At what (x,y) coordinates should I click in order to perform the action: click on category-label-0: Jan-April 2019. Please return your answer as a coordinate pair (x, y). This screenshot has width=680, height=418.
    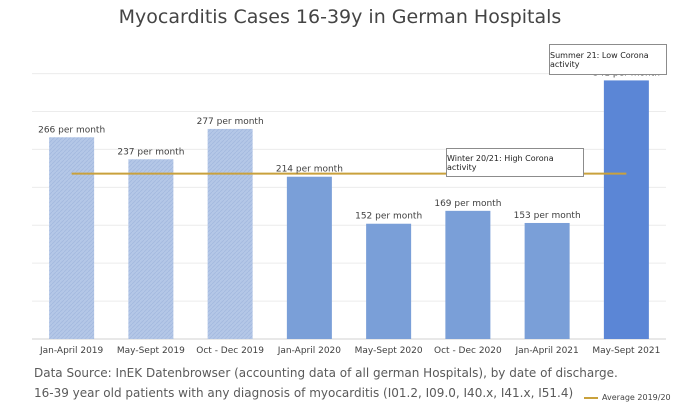
    Looking at the image, I should click on (71, 351).